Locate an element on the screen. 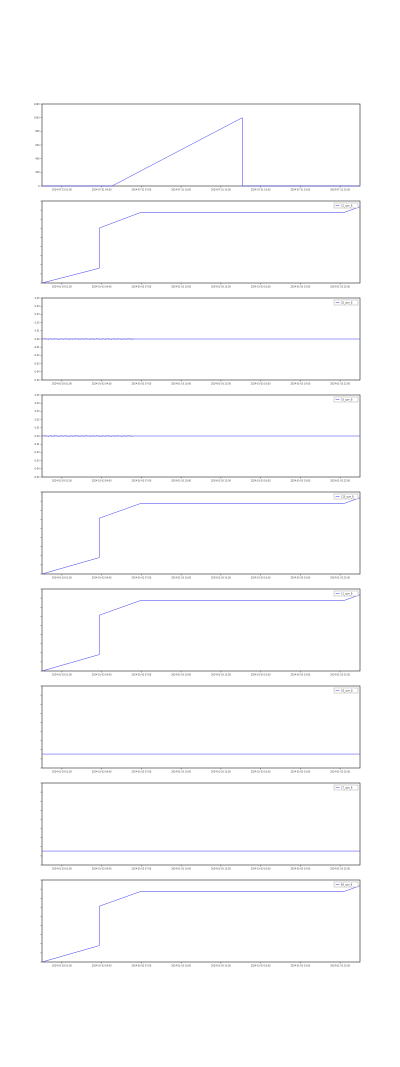  legend-label: C2_cpm_B is located at coordinates (347, 205).